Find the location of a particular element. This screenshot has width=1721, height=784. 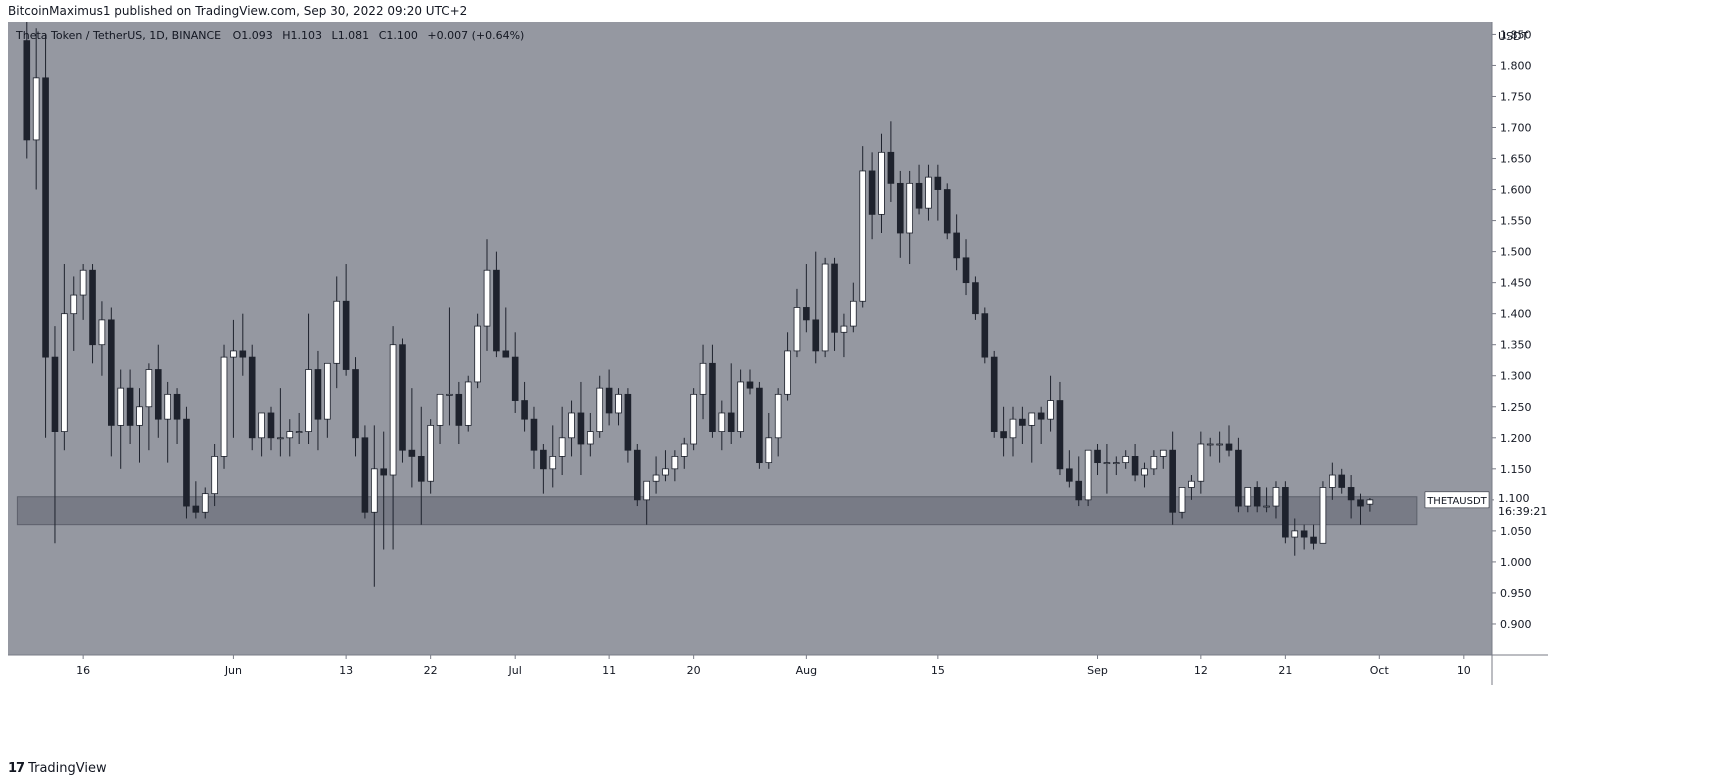

time-tick-label: 11 is located at coordinates (609, 670).